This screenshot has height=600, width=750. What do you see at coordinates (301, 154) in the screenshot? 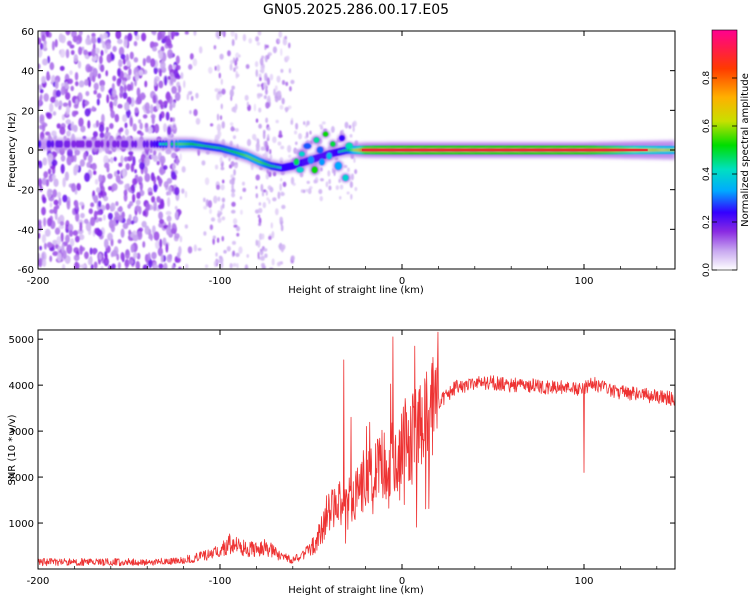
I see `cluster-blob` at bounding box center [301, 154].